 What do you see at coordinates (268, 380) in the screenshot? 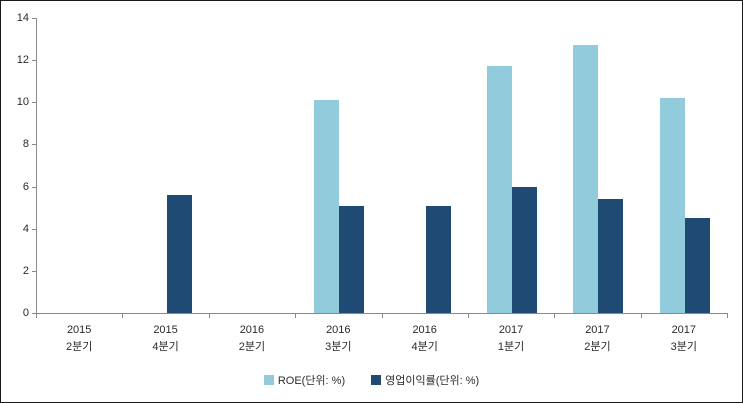
I see `roe-series-swatch` at bounding box center [268, 380].